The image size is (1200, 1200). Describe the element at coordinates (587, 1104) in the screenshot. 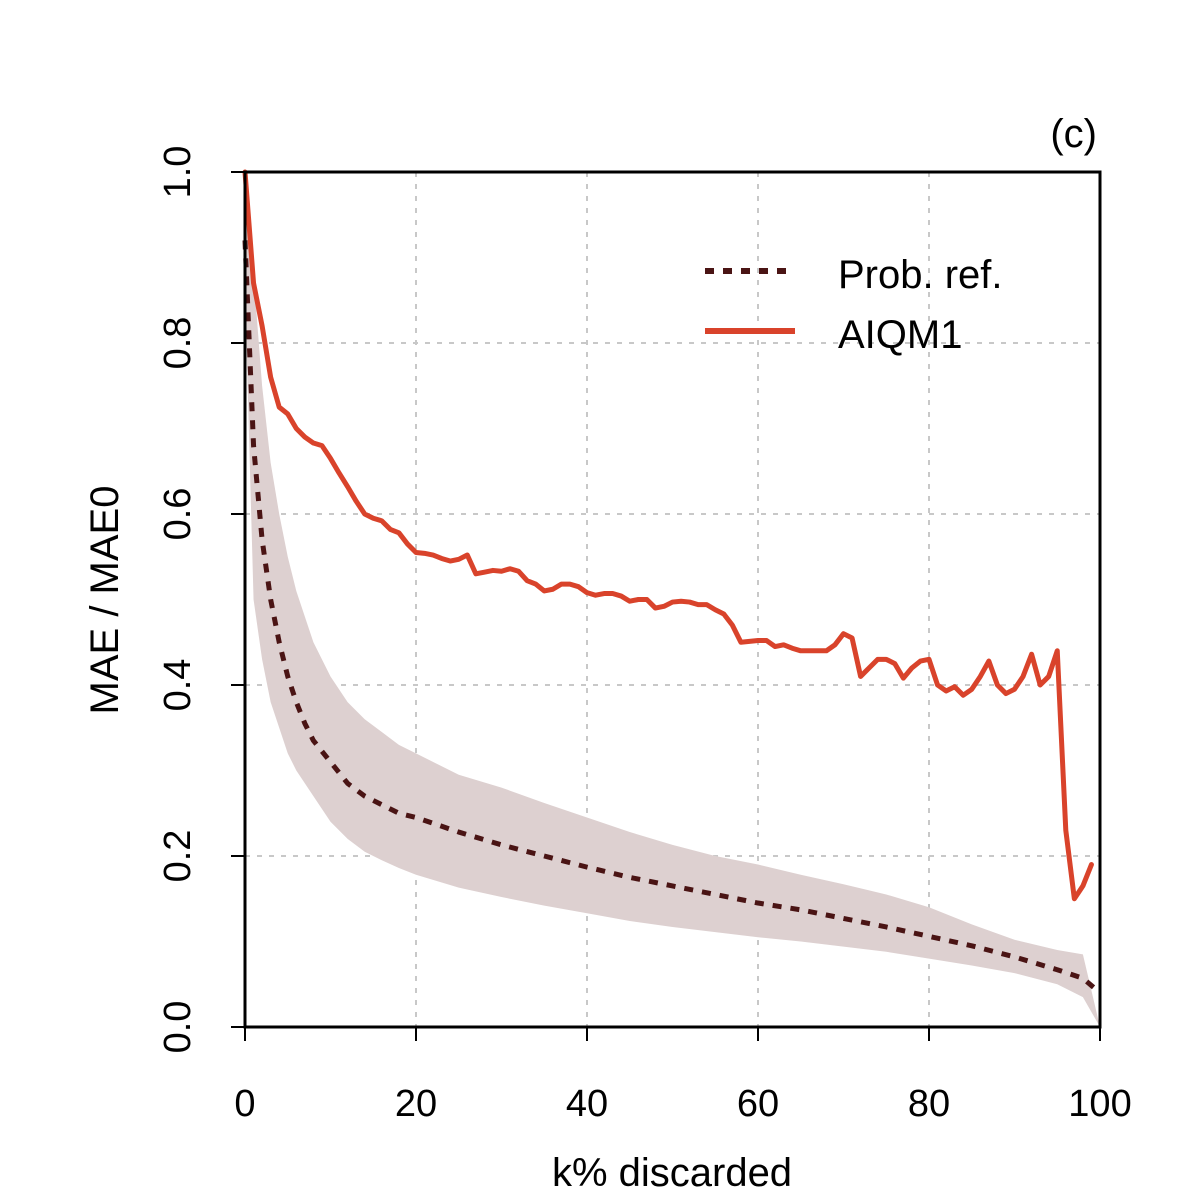

I see `x-tick-label-2: 40` at that location.